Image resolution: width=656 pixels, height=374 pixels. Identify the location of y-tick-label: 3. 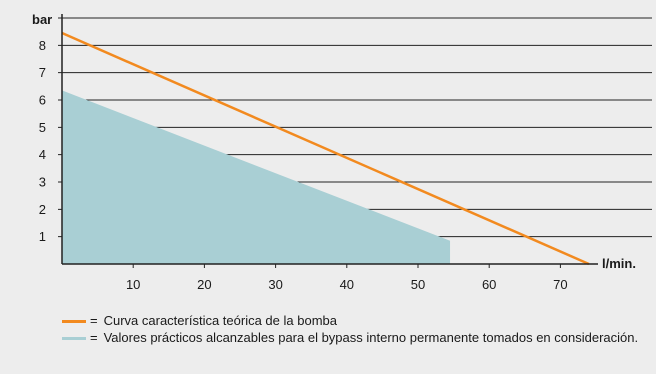
(42, 182).